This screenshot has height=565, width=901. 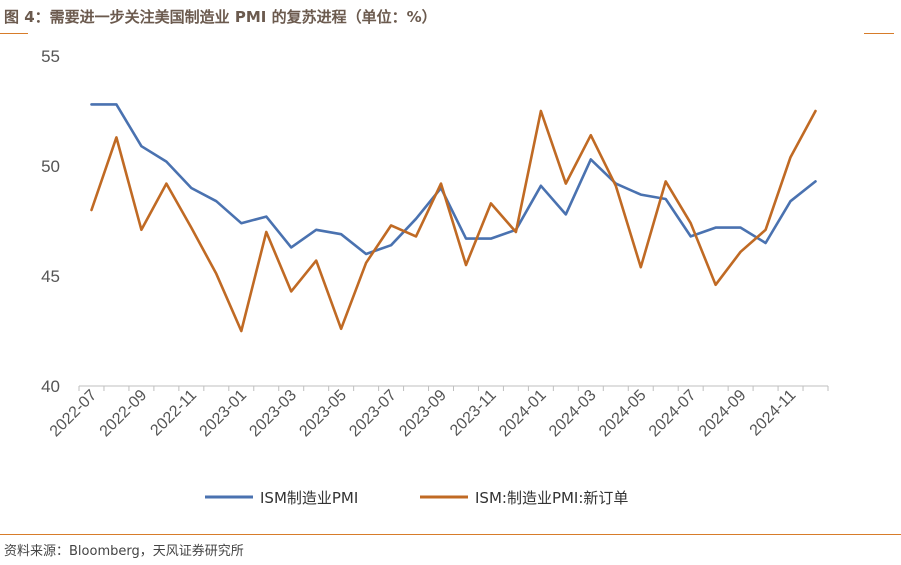 I want to click on x-tick-label: 2023-09, so click(x=423, y=414).